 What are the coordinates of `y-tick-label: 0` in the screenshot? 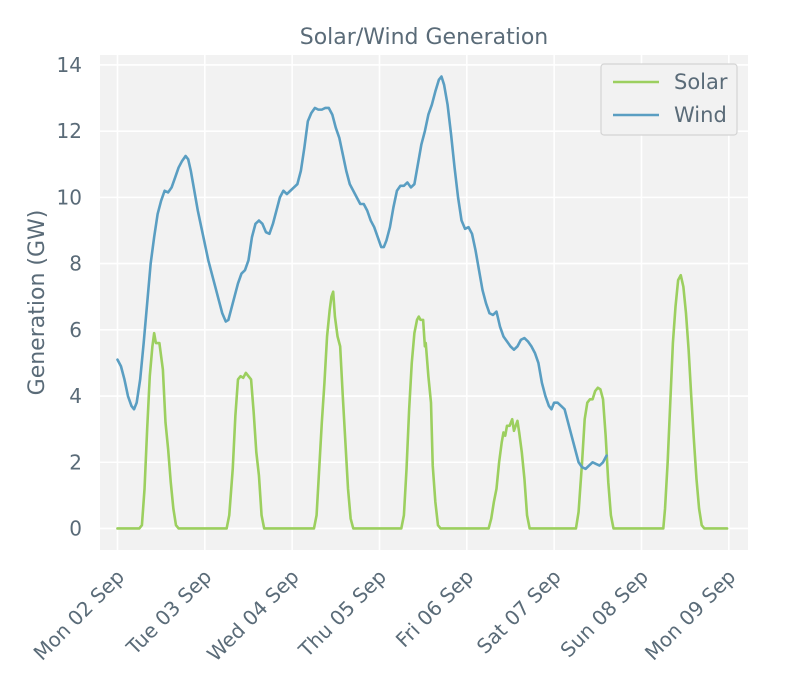 It's located at (75, 528).